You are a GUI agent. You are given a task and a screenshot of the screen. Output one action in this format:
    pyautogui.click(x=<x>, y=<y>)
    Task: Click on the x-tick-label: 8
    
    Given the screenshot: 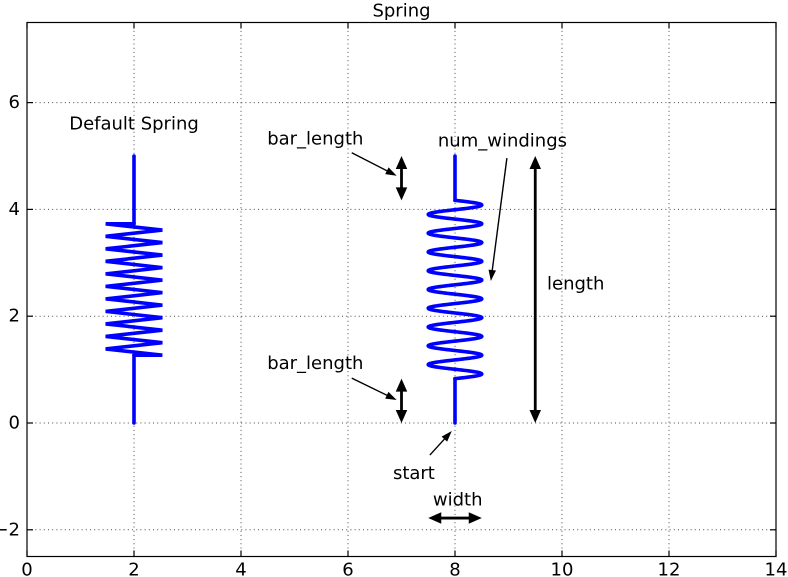 What is the action you would take?
    pyautogui.click(x=454, y=568)
    